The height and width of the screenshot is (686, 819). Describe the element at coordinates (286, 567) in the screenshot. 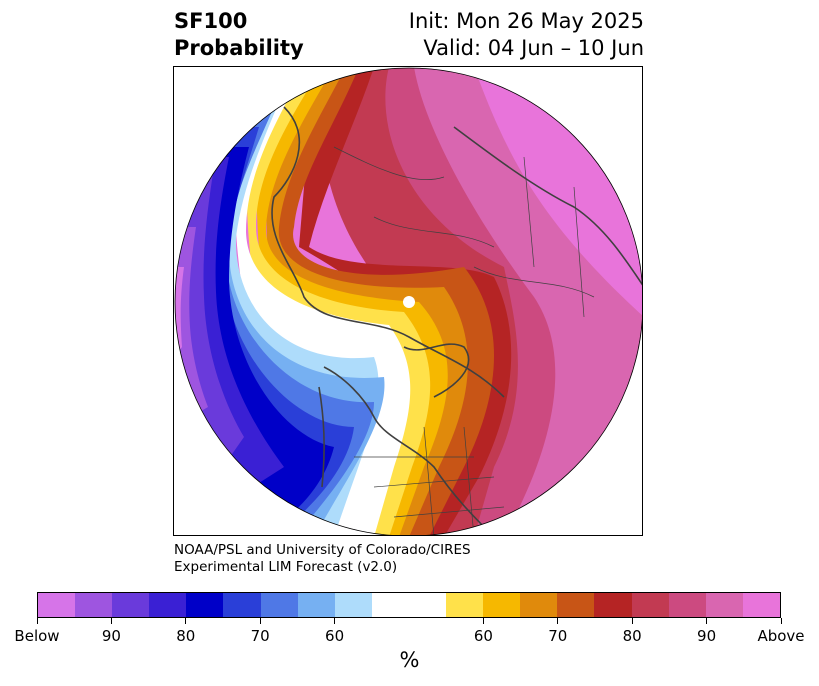

I see `credit-line2: Experimental LIM Forecast (v2.0)` at that location.